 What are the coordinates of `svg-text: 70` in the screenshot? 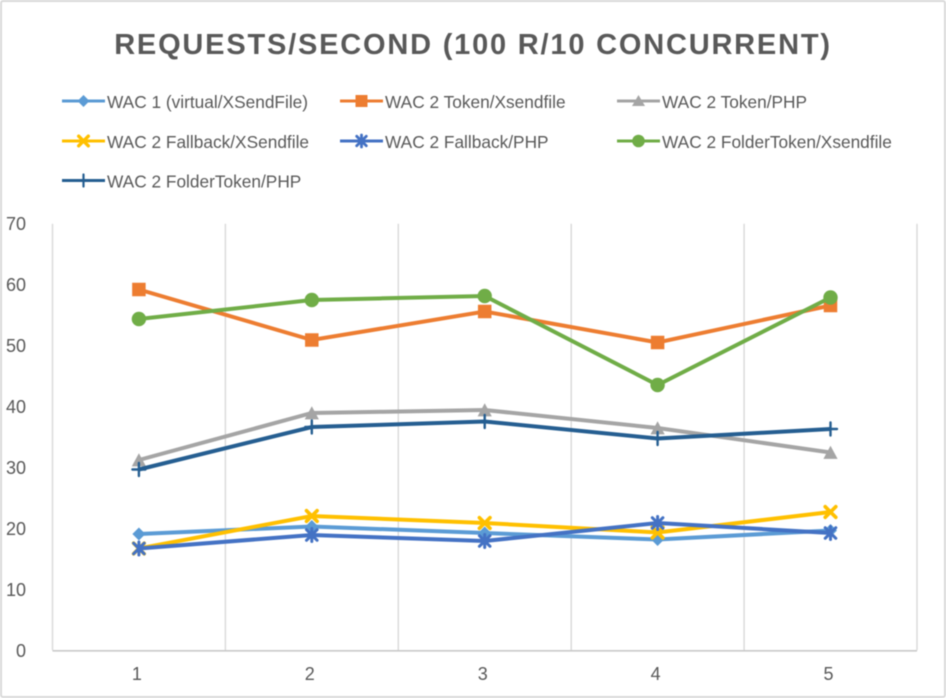 It's located at (16, 224).